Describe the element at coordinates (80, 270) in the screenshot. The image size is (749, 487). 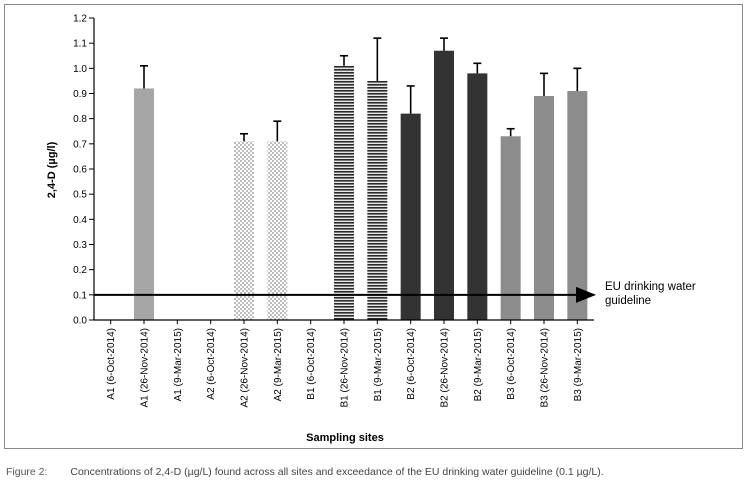
I see `y-tick-label: 0.2` at that location.